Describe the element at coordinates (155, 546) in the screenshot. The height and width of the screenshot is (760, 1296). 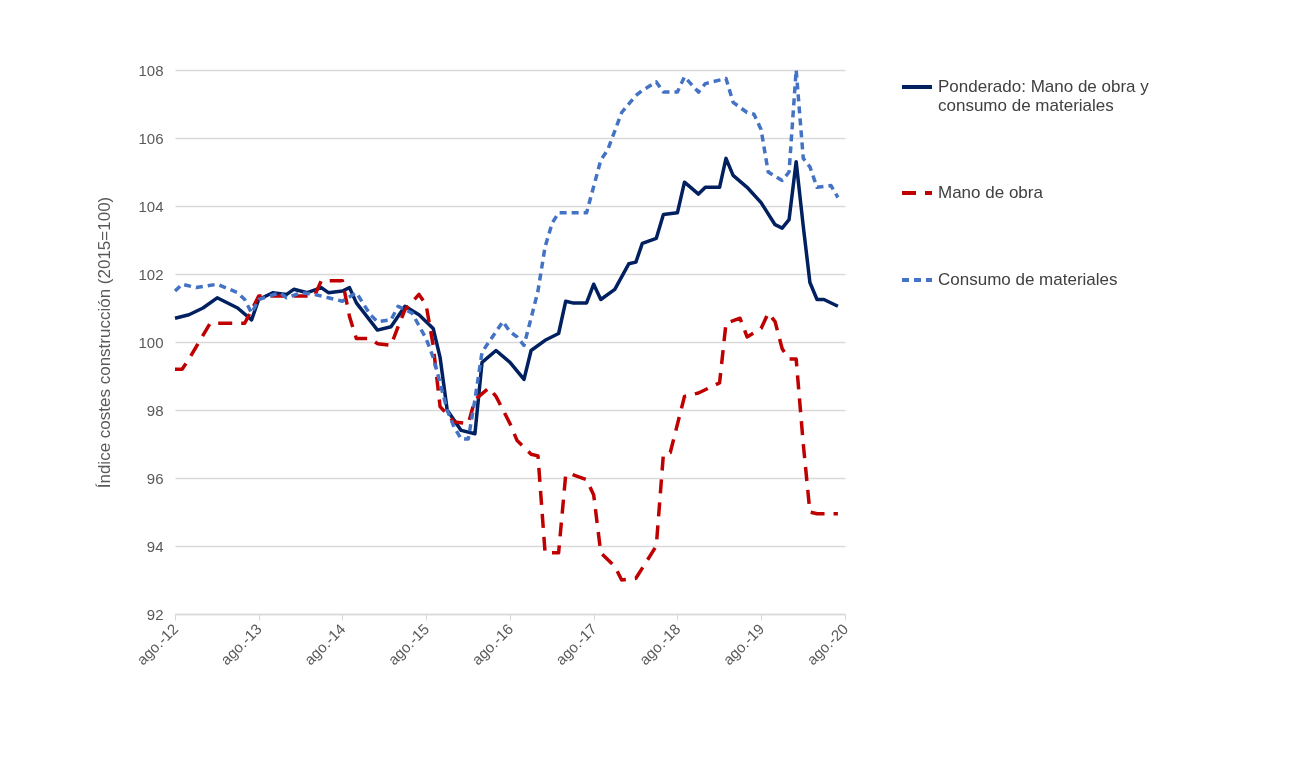
I see `y-tick-label: 94` at that location.